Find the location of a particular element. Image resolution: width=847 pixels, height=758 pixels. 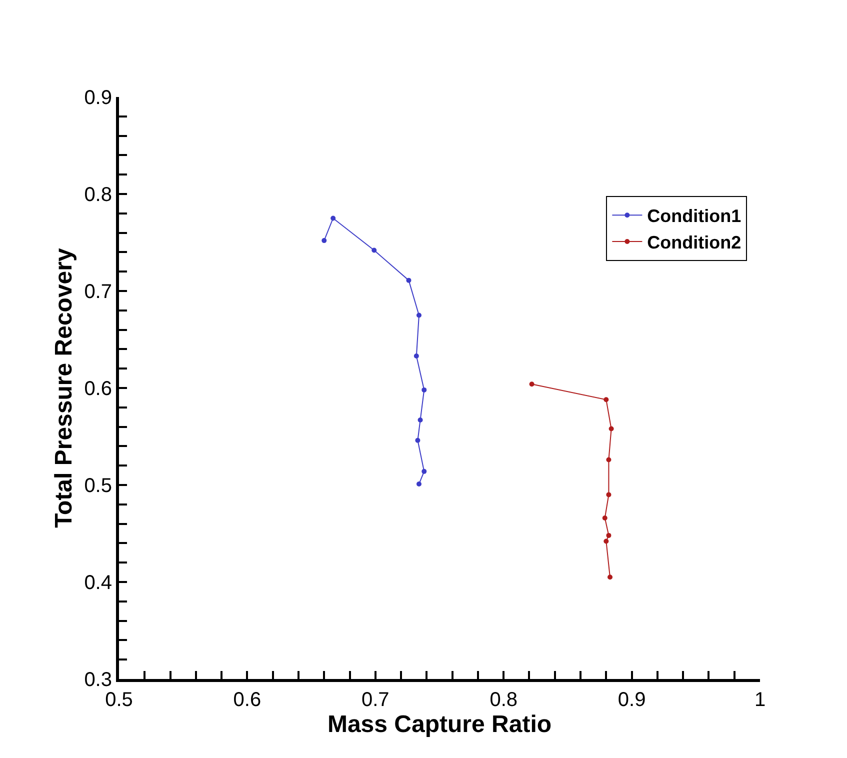

y-tick-label: 0.7 is located at coordinates (98, 292).